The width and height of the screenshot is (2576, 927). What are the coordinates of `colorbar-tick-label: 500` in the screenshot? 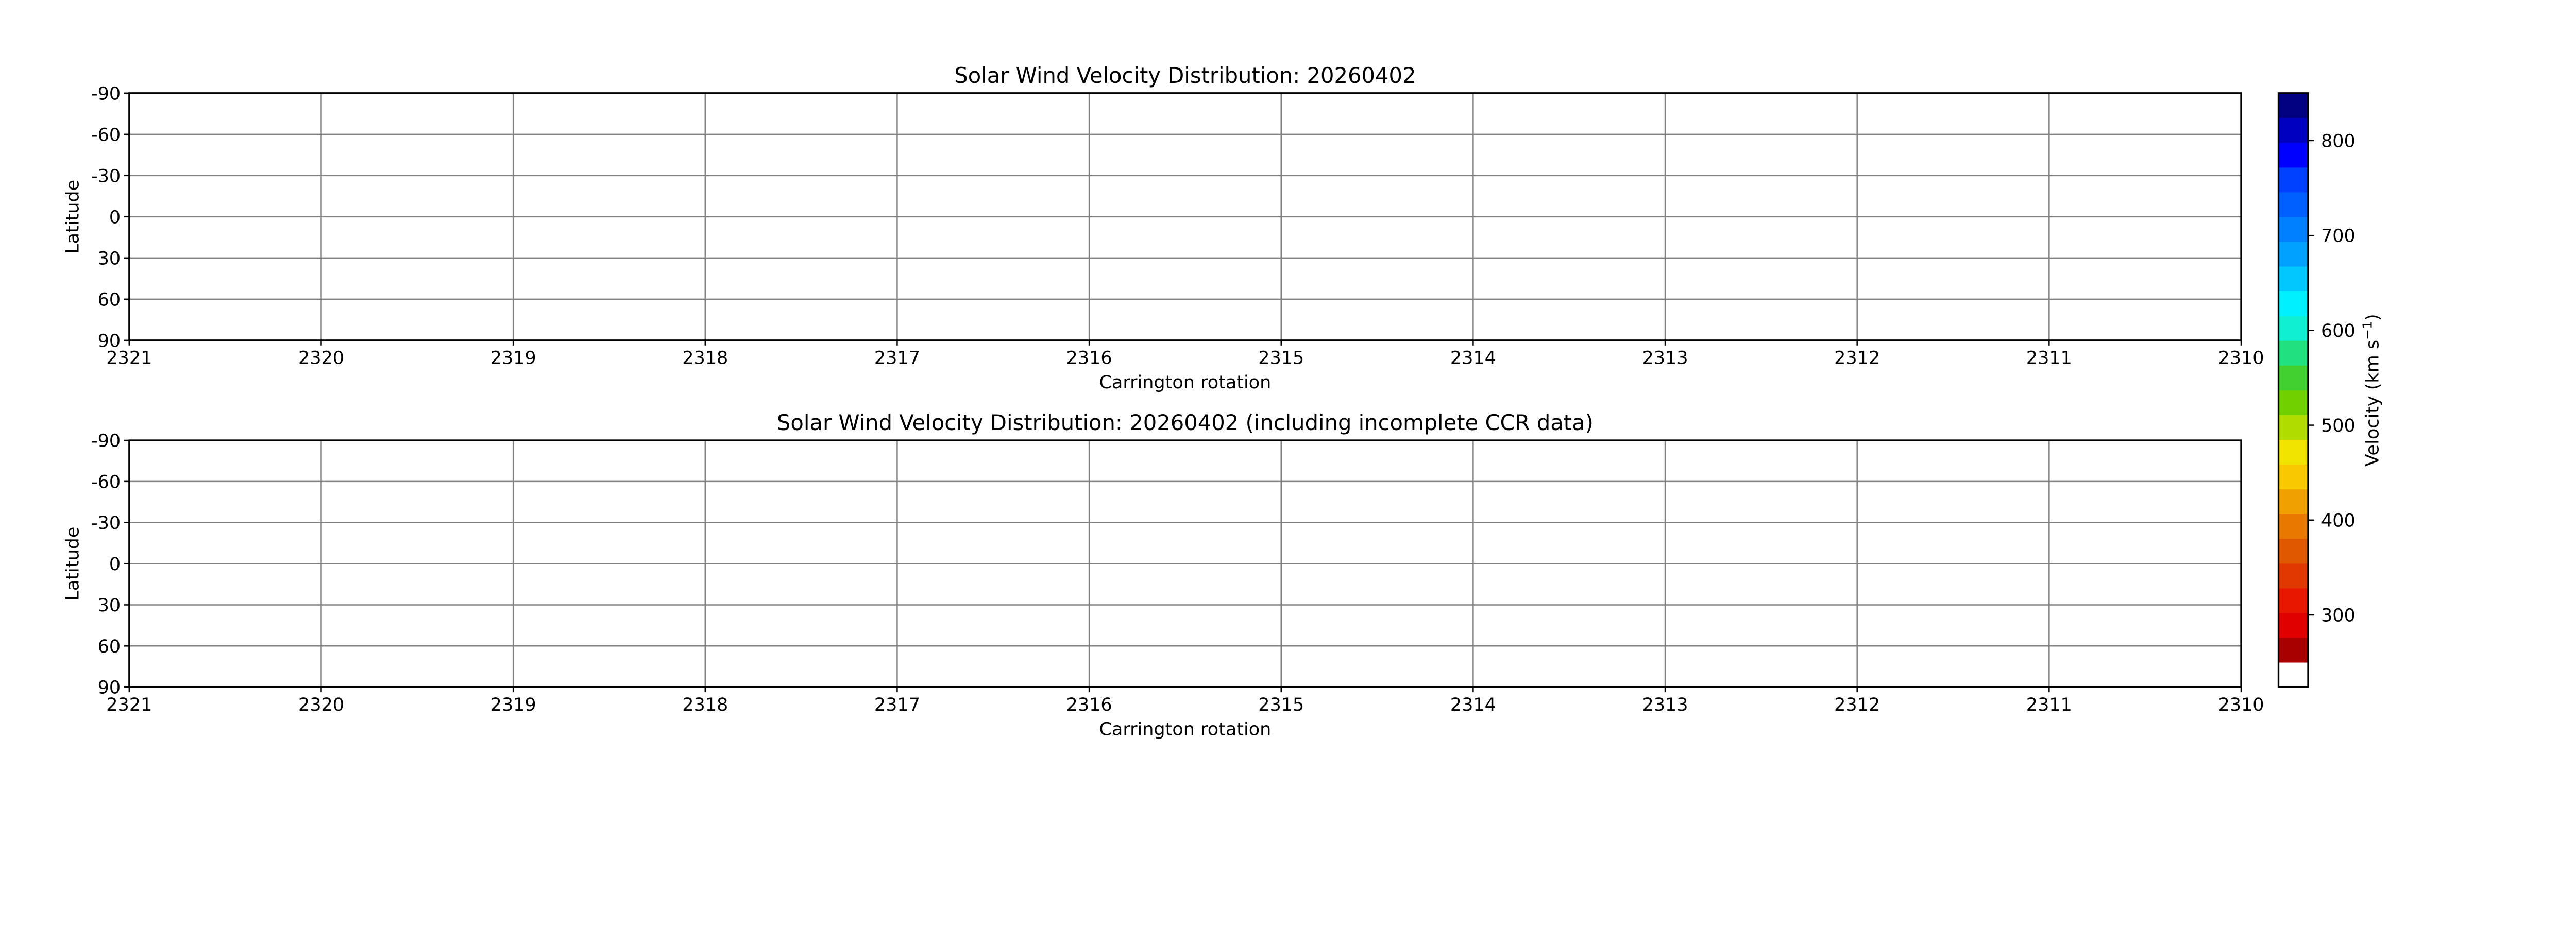 It's located at (2338, 426).